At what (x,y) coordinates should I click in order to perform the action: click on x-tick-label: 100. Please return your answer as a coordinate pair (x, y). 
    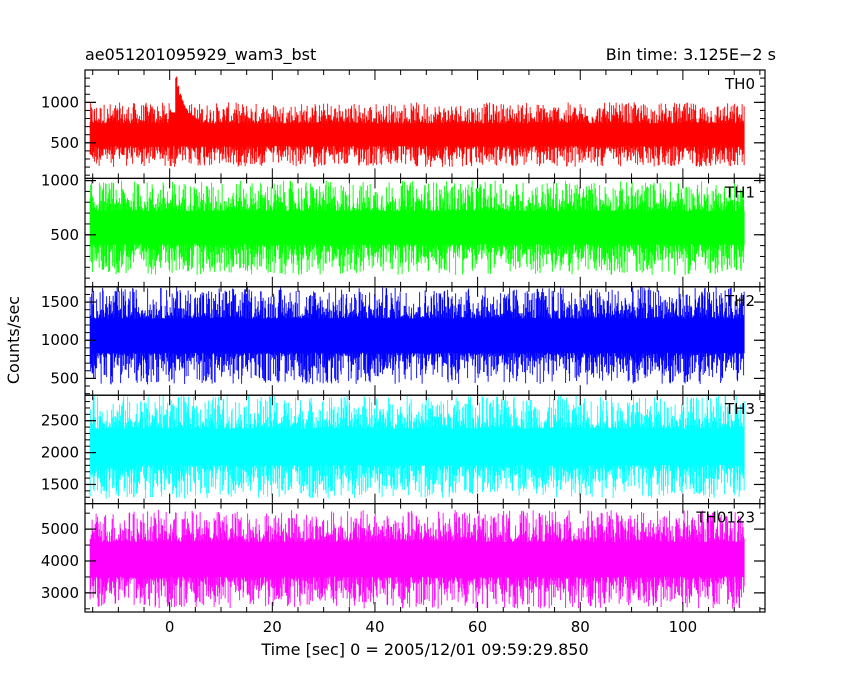
    Looking at the image, I should click on (683, 627).